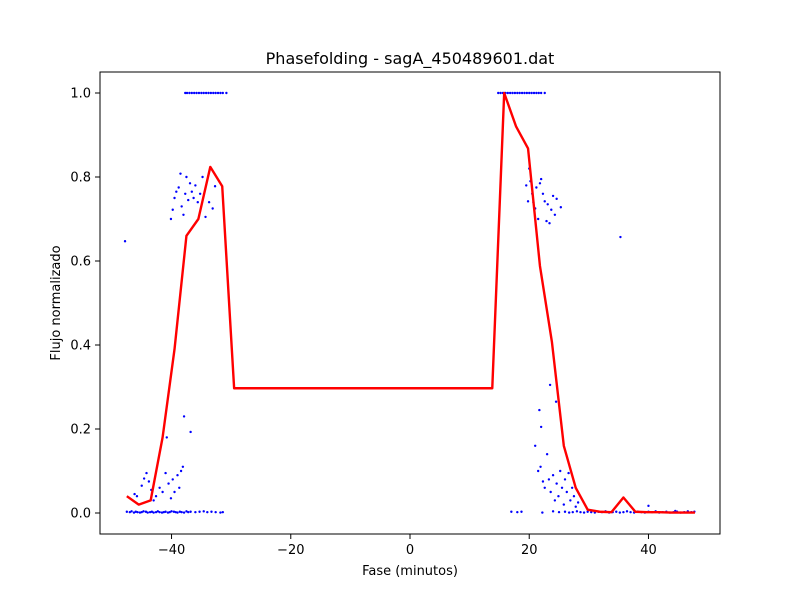  I want to click on y-tick-label: 0.8, so click(80, 178).